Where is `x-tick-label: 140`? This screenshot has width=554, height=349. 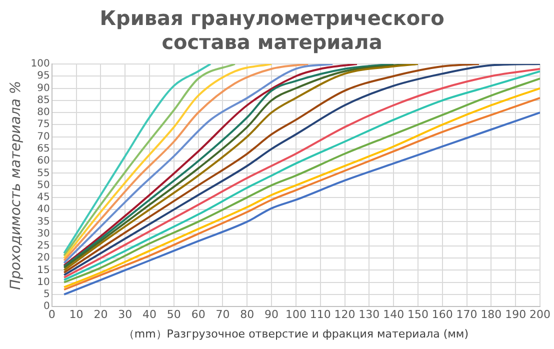
x-tick-label: 140 is located at coordinates (393, 315).